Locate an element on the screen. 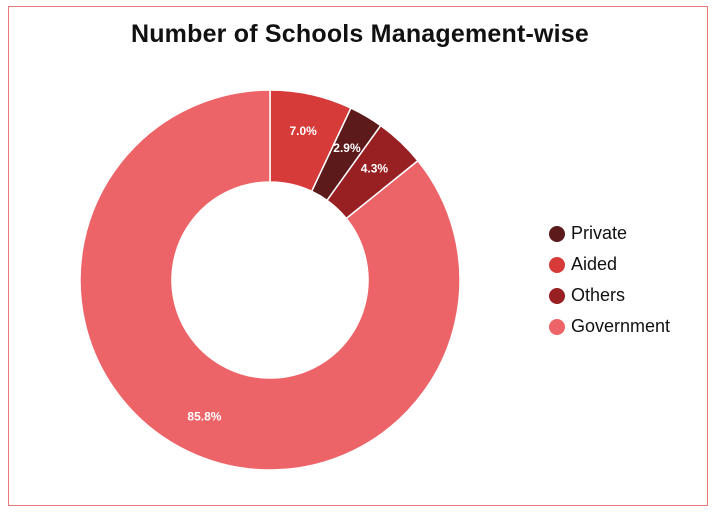 The width and height of the screenshot is (720, 514). legend-item-government: Government is located at coordinates (609, 326).